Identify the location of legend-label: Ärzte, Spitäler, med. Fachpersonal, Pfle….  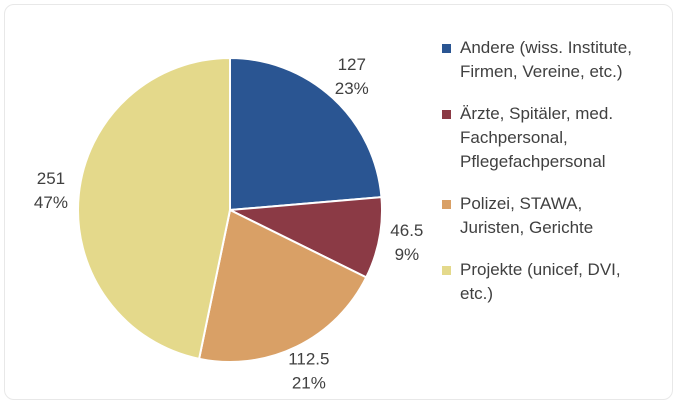
(537, 137).